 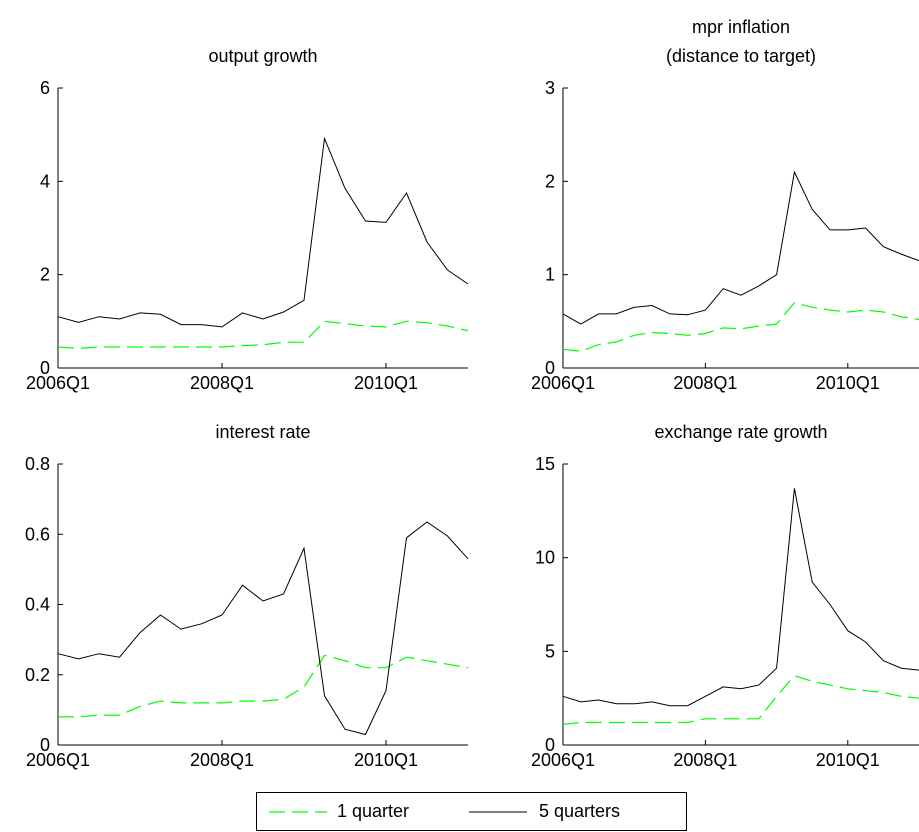 What do you see at coordinates (262, 56) in the screenshot?
I see `chart-title: output growth` at bounding box center [262, 56].